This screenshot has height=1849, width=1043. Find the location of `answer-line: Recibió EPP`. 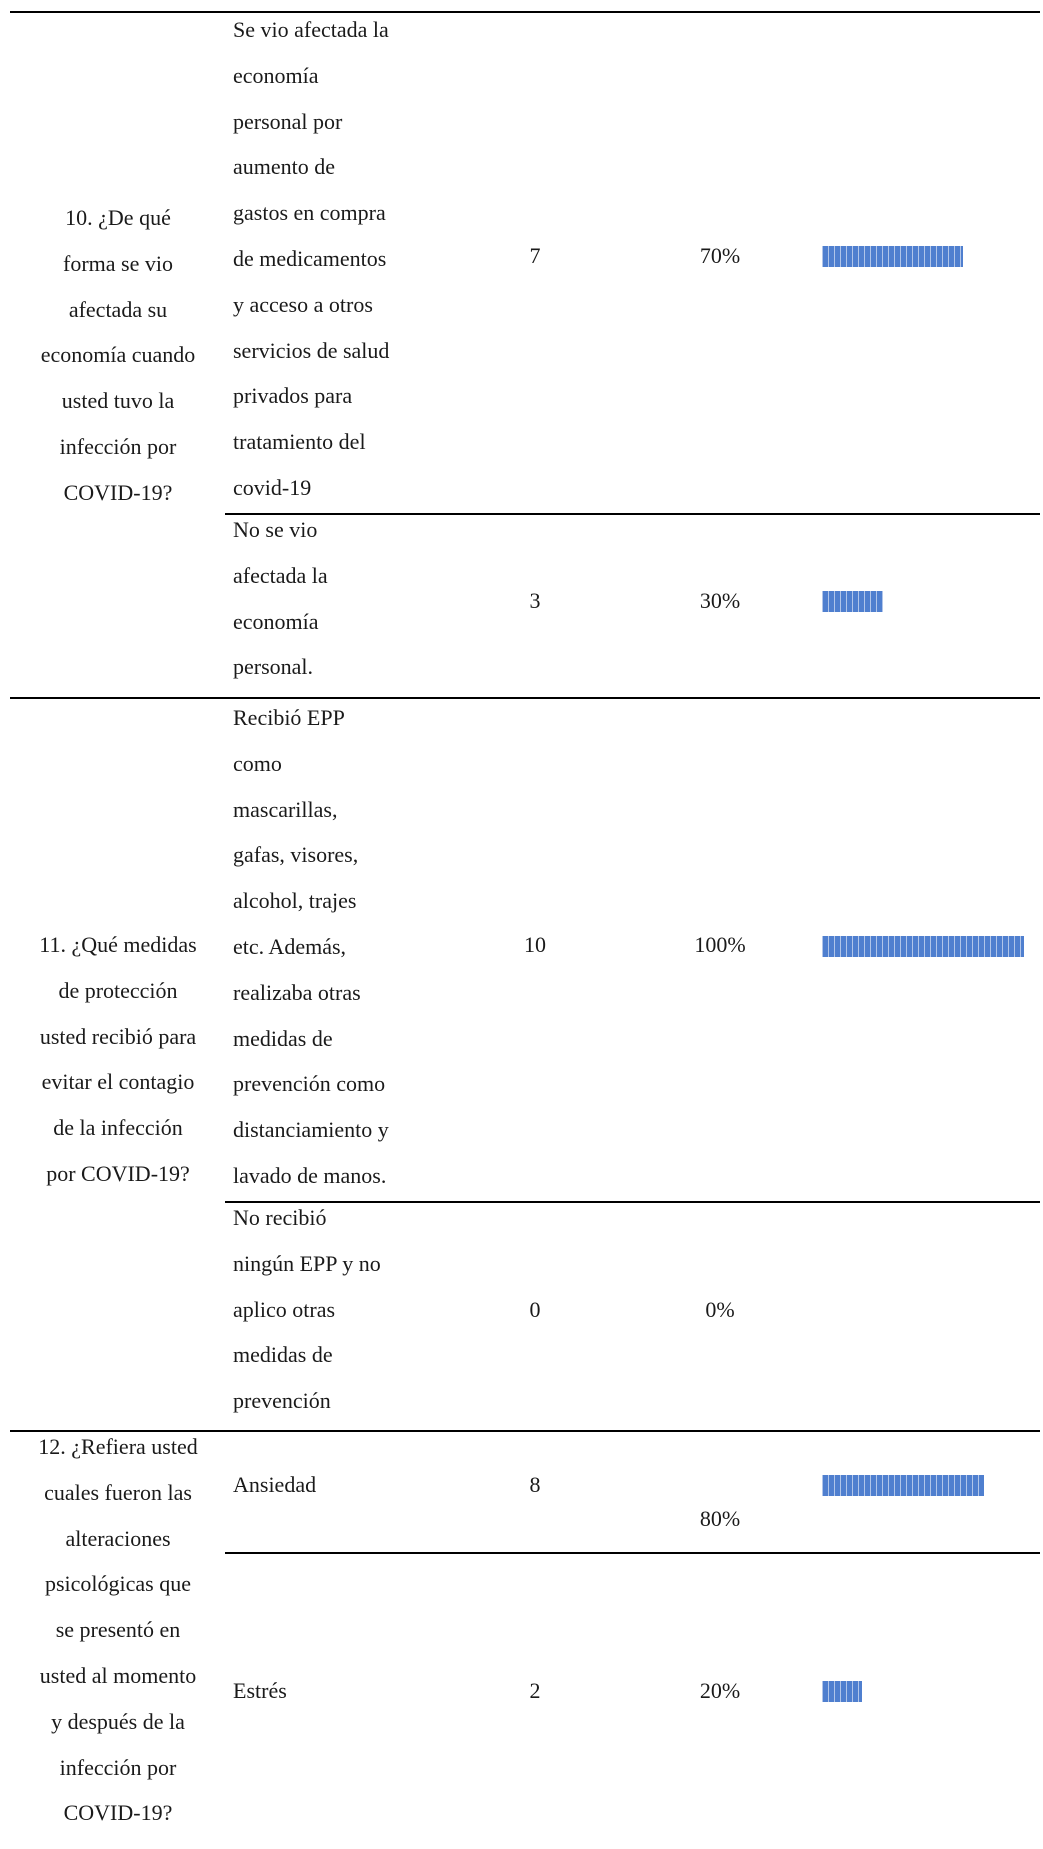

answer-line: Recibió EPP is located at coordinates (289, 717).